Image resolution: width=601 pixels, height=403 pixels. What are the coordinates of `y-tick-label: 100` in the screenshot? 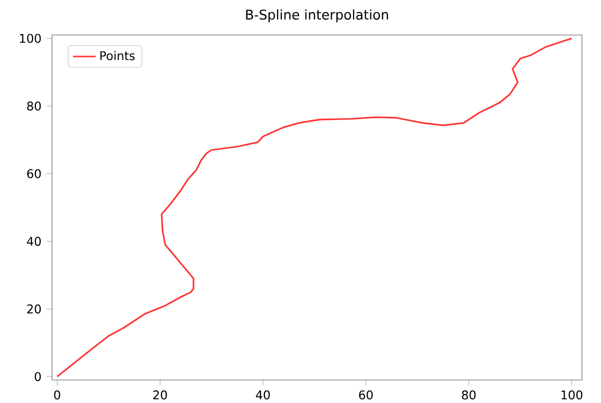 It's located at (30, 38).